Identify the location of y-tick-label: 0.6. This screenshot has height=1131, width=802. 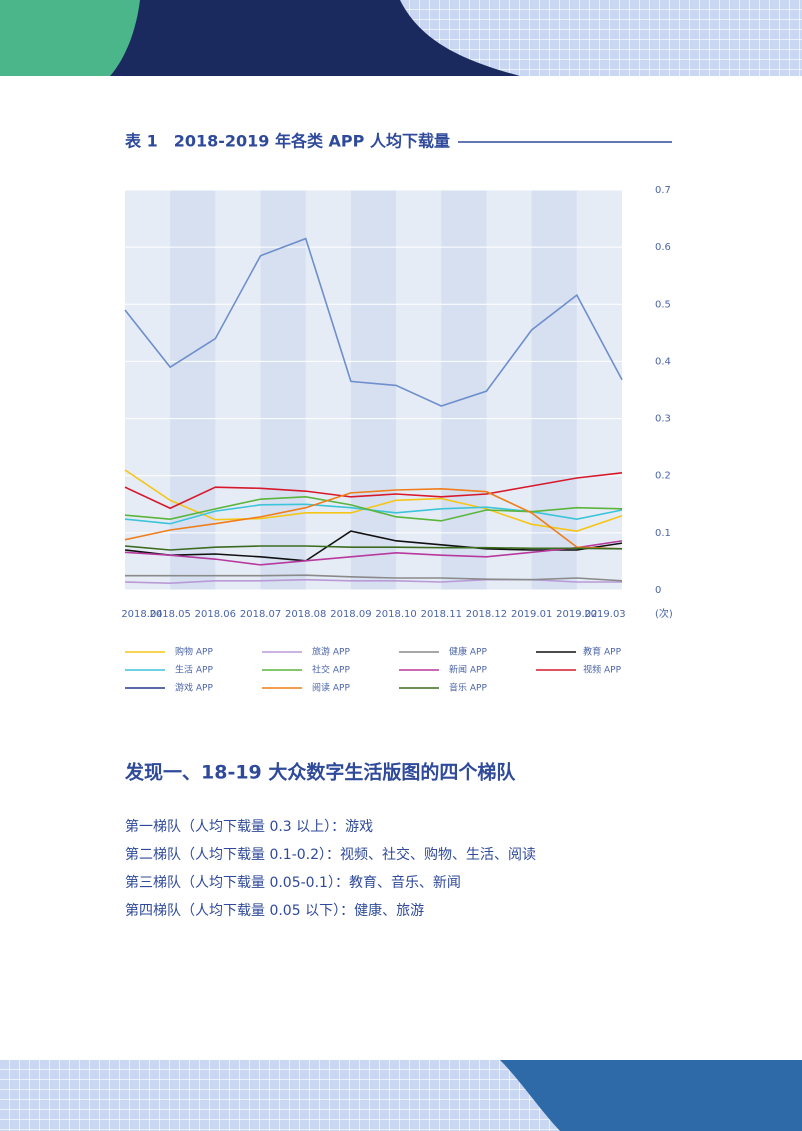
(663, 247).